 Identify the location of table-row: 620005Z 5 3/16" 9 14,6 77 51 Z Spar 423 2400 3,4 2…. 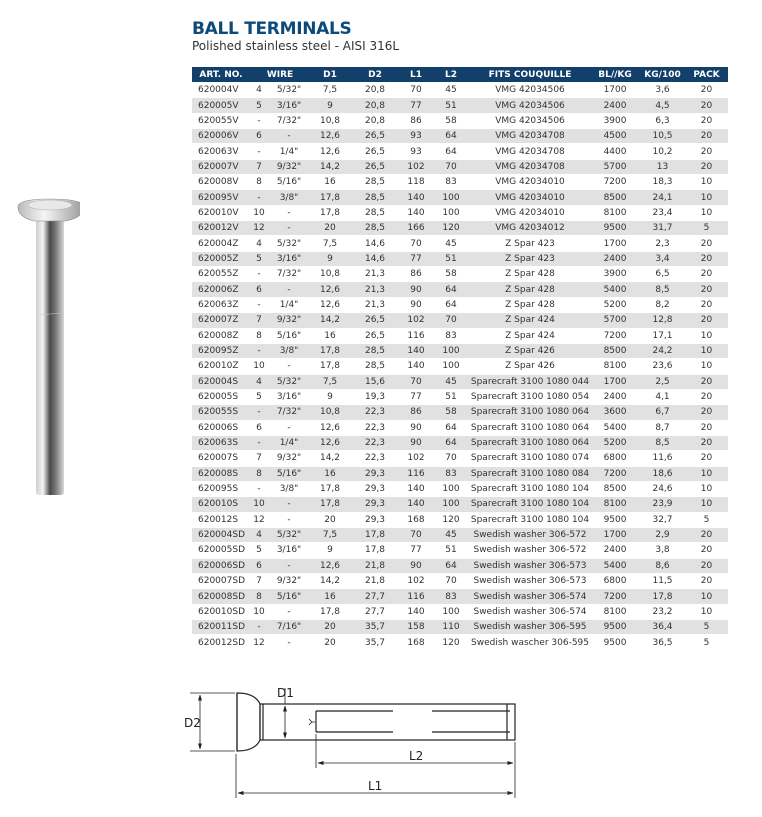
(460, 259).